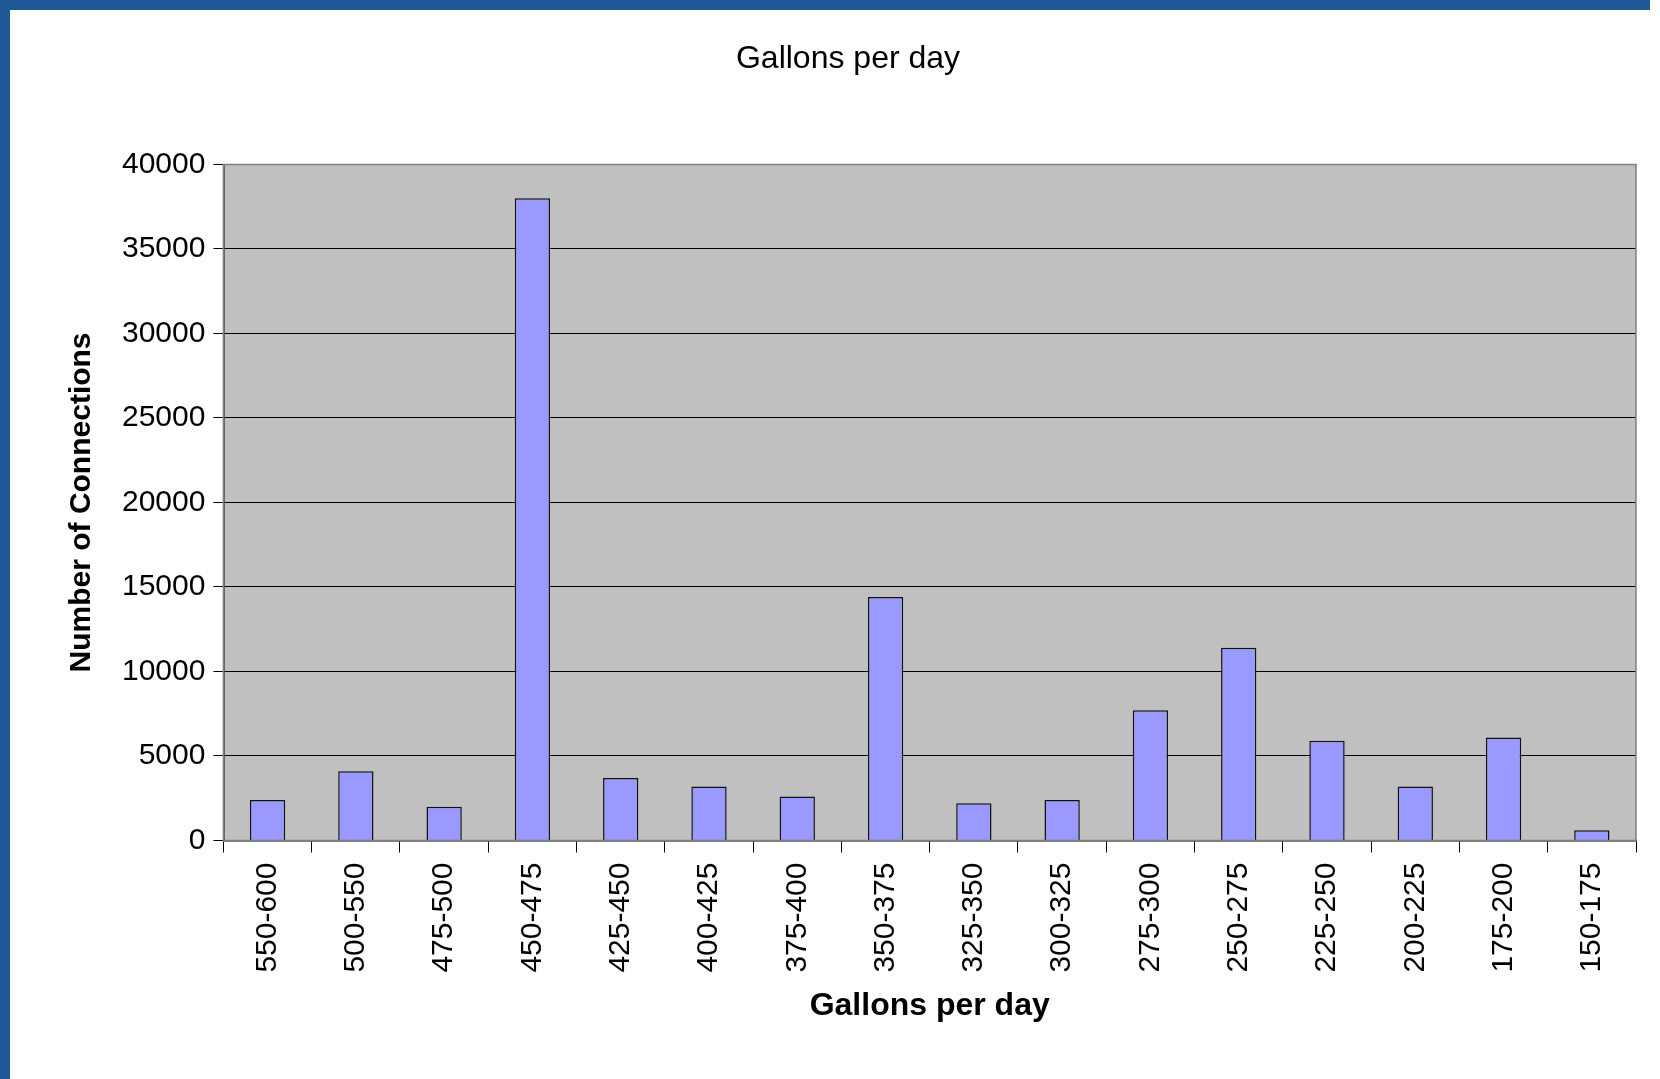 The width and height of the screenshot is (1660, 1079). I want to click on x-tick-label: 475-500, so click(442, 917).